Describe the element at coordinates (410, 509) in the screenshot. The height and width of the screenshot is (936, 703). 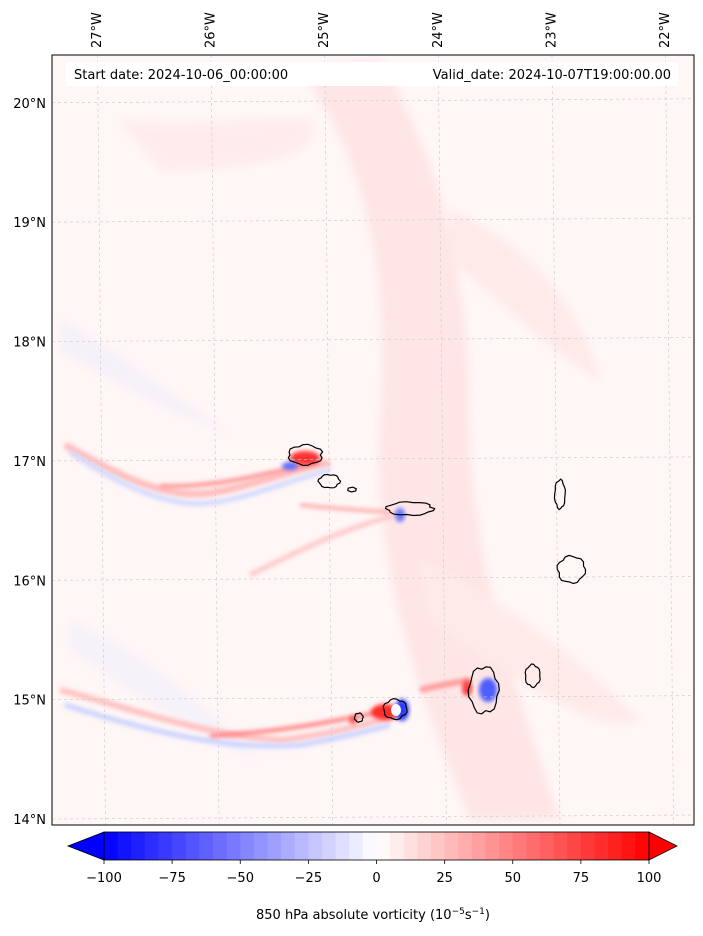
I see `island-s-o-nicolau` at that location.